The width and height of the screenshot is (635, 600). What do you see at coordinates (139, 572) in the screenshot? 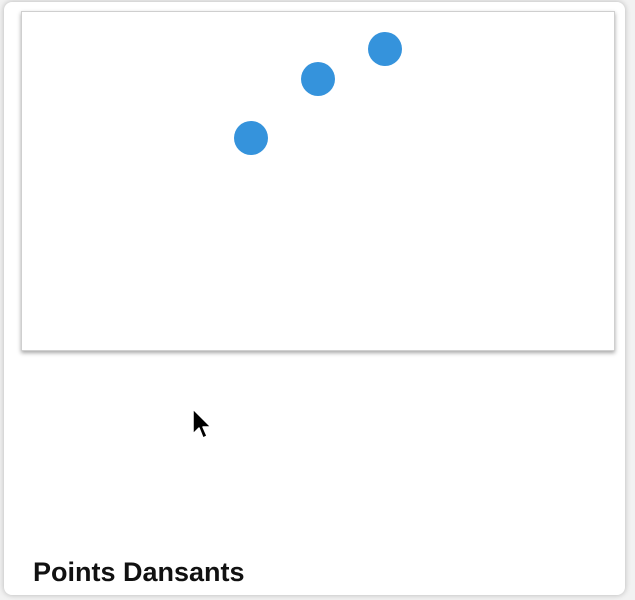
I see `card-title: Points Dansants` at bounding box center [139, 572].